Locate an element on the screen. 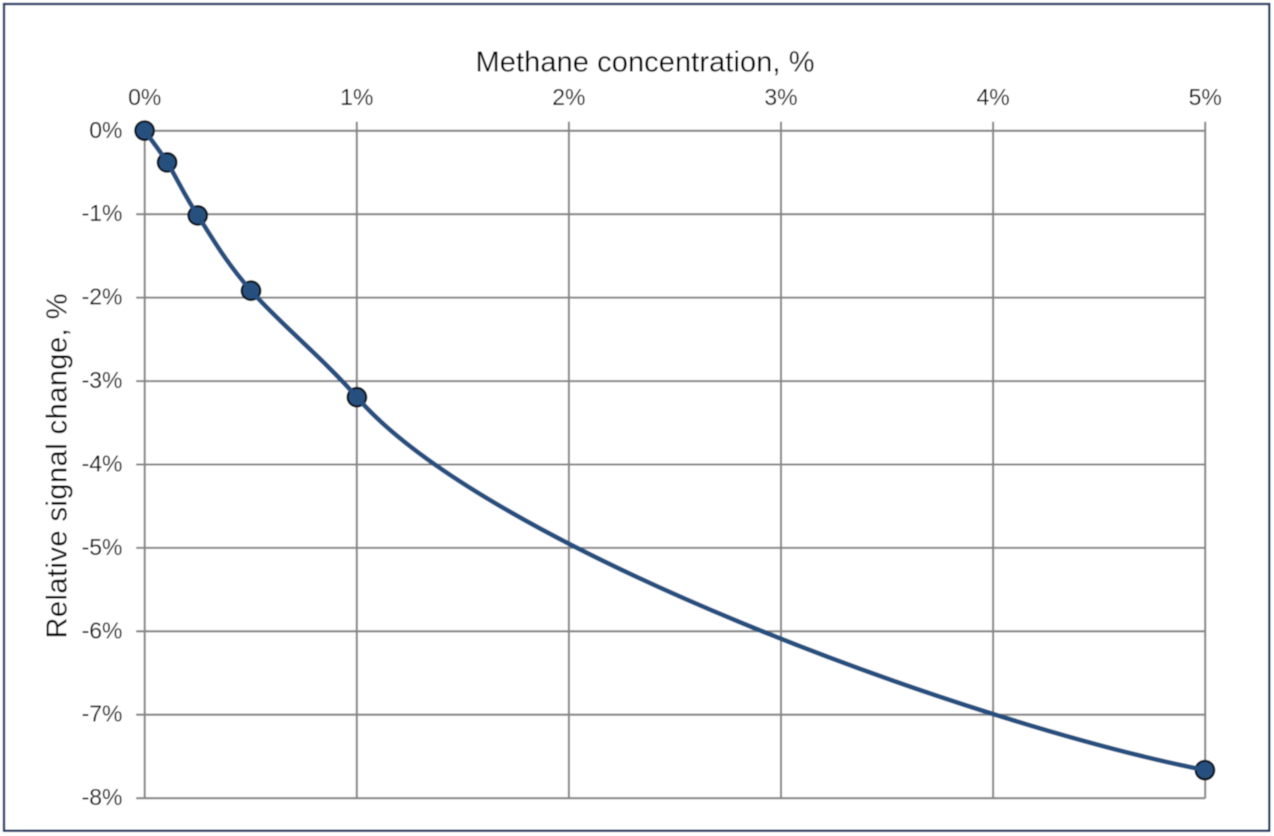  svg-text: 5% is located at coordinates (1205, 97).